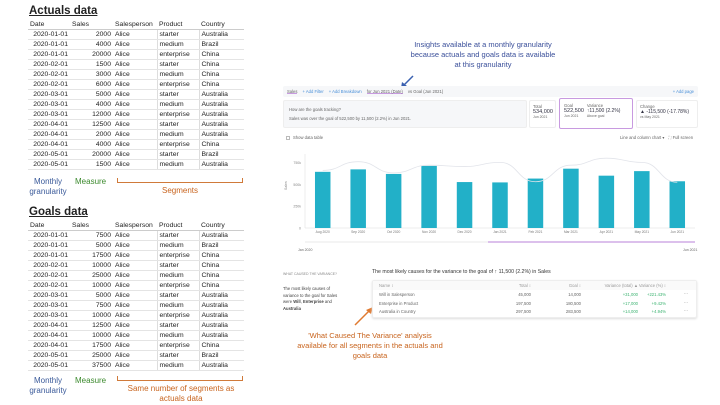 This screenshot has height=405, width=720. I want to click on column-header: Variance (%) ↕, so click(652, 285).